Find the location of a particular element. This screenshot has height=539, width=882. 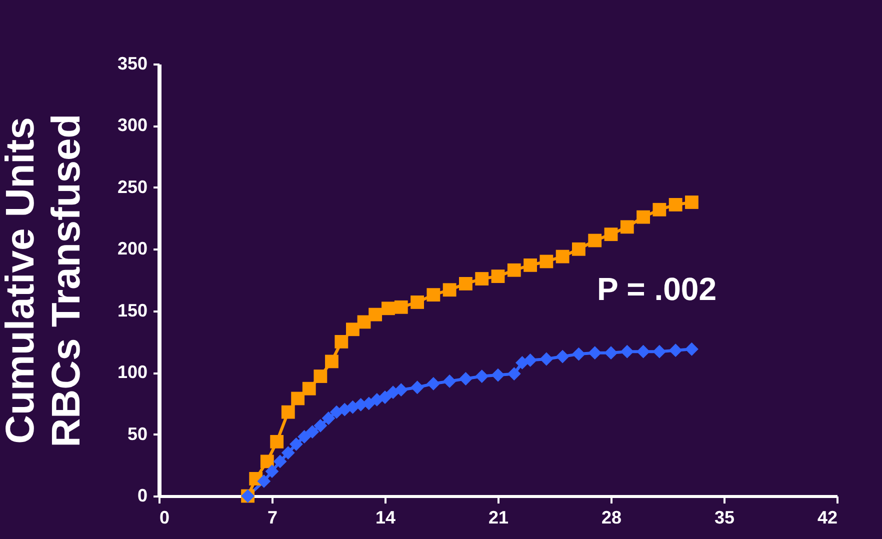

y-tick-label: 0 is located at coordinates (142, 496).